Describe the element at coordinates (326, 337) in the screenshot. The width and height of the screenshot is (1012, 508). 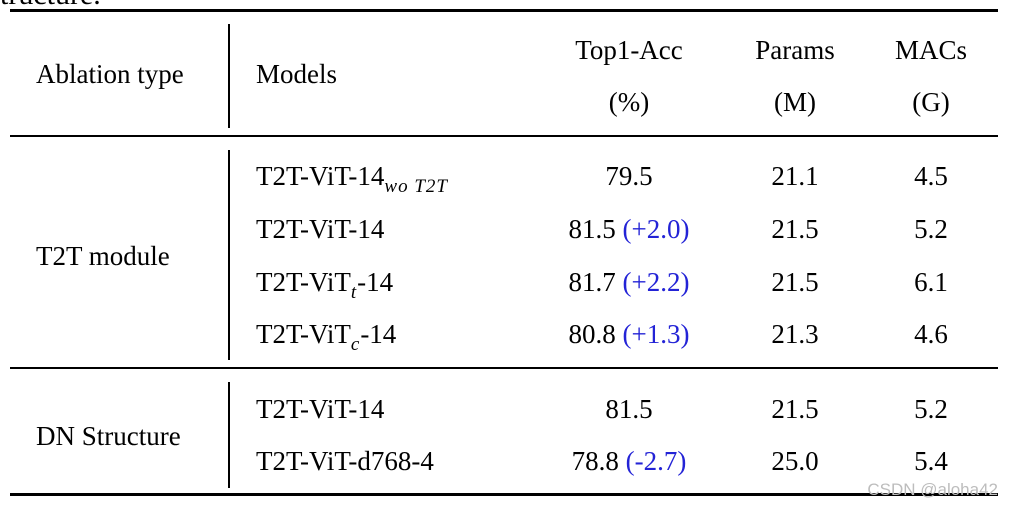
I see `model-cell: T2T-ViTc-14` at that location.